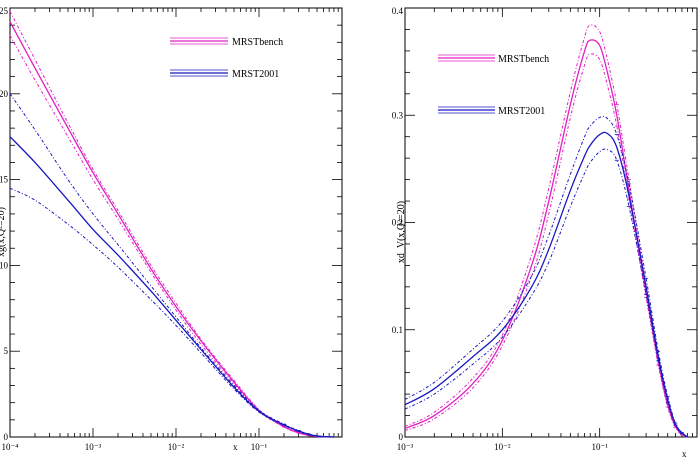 The width and height of the screenshot is (699, 461). Describe the element at coordinates (4, 94) in the screenshot. I see `y-tick-label: 20` at that location.